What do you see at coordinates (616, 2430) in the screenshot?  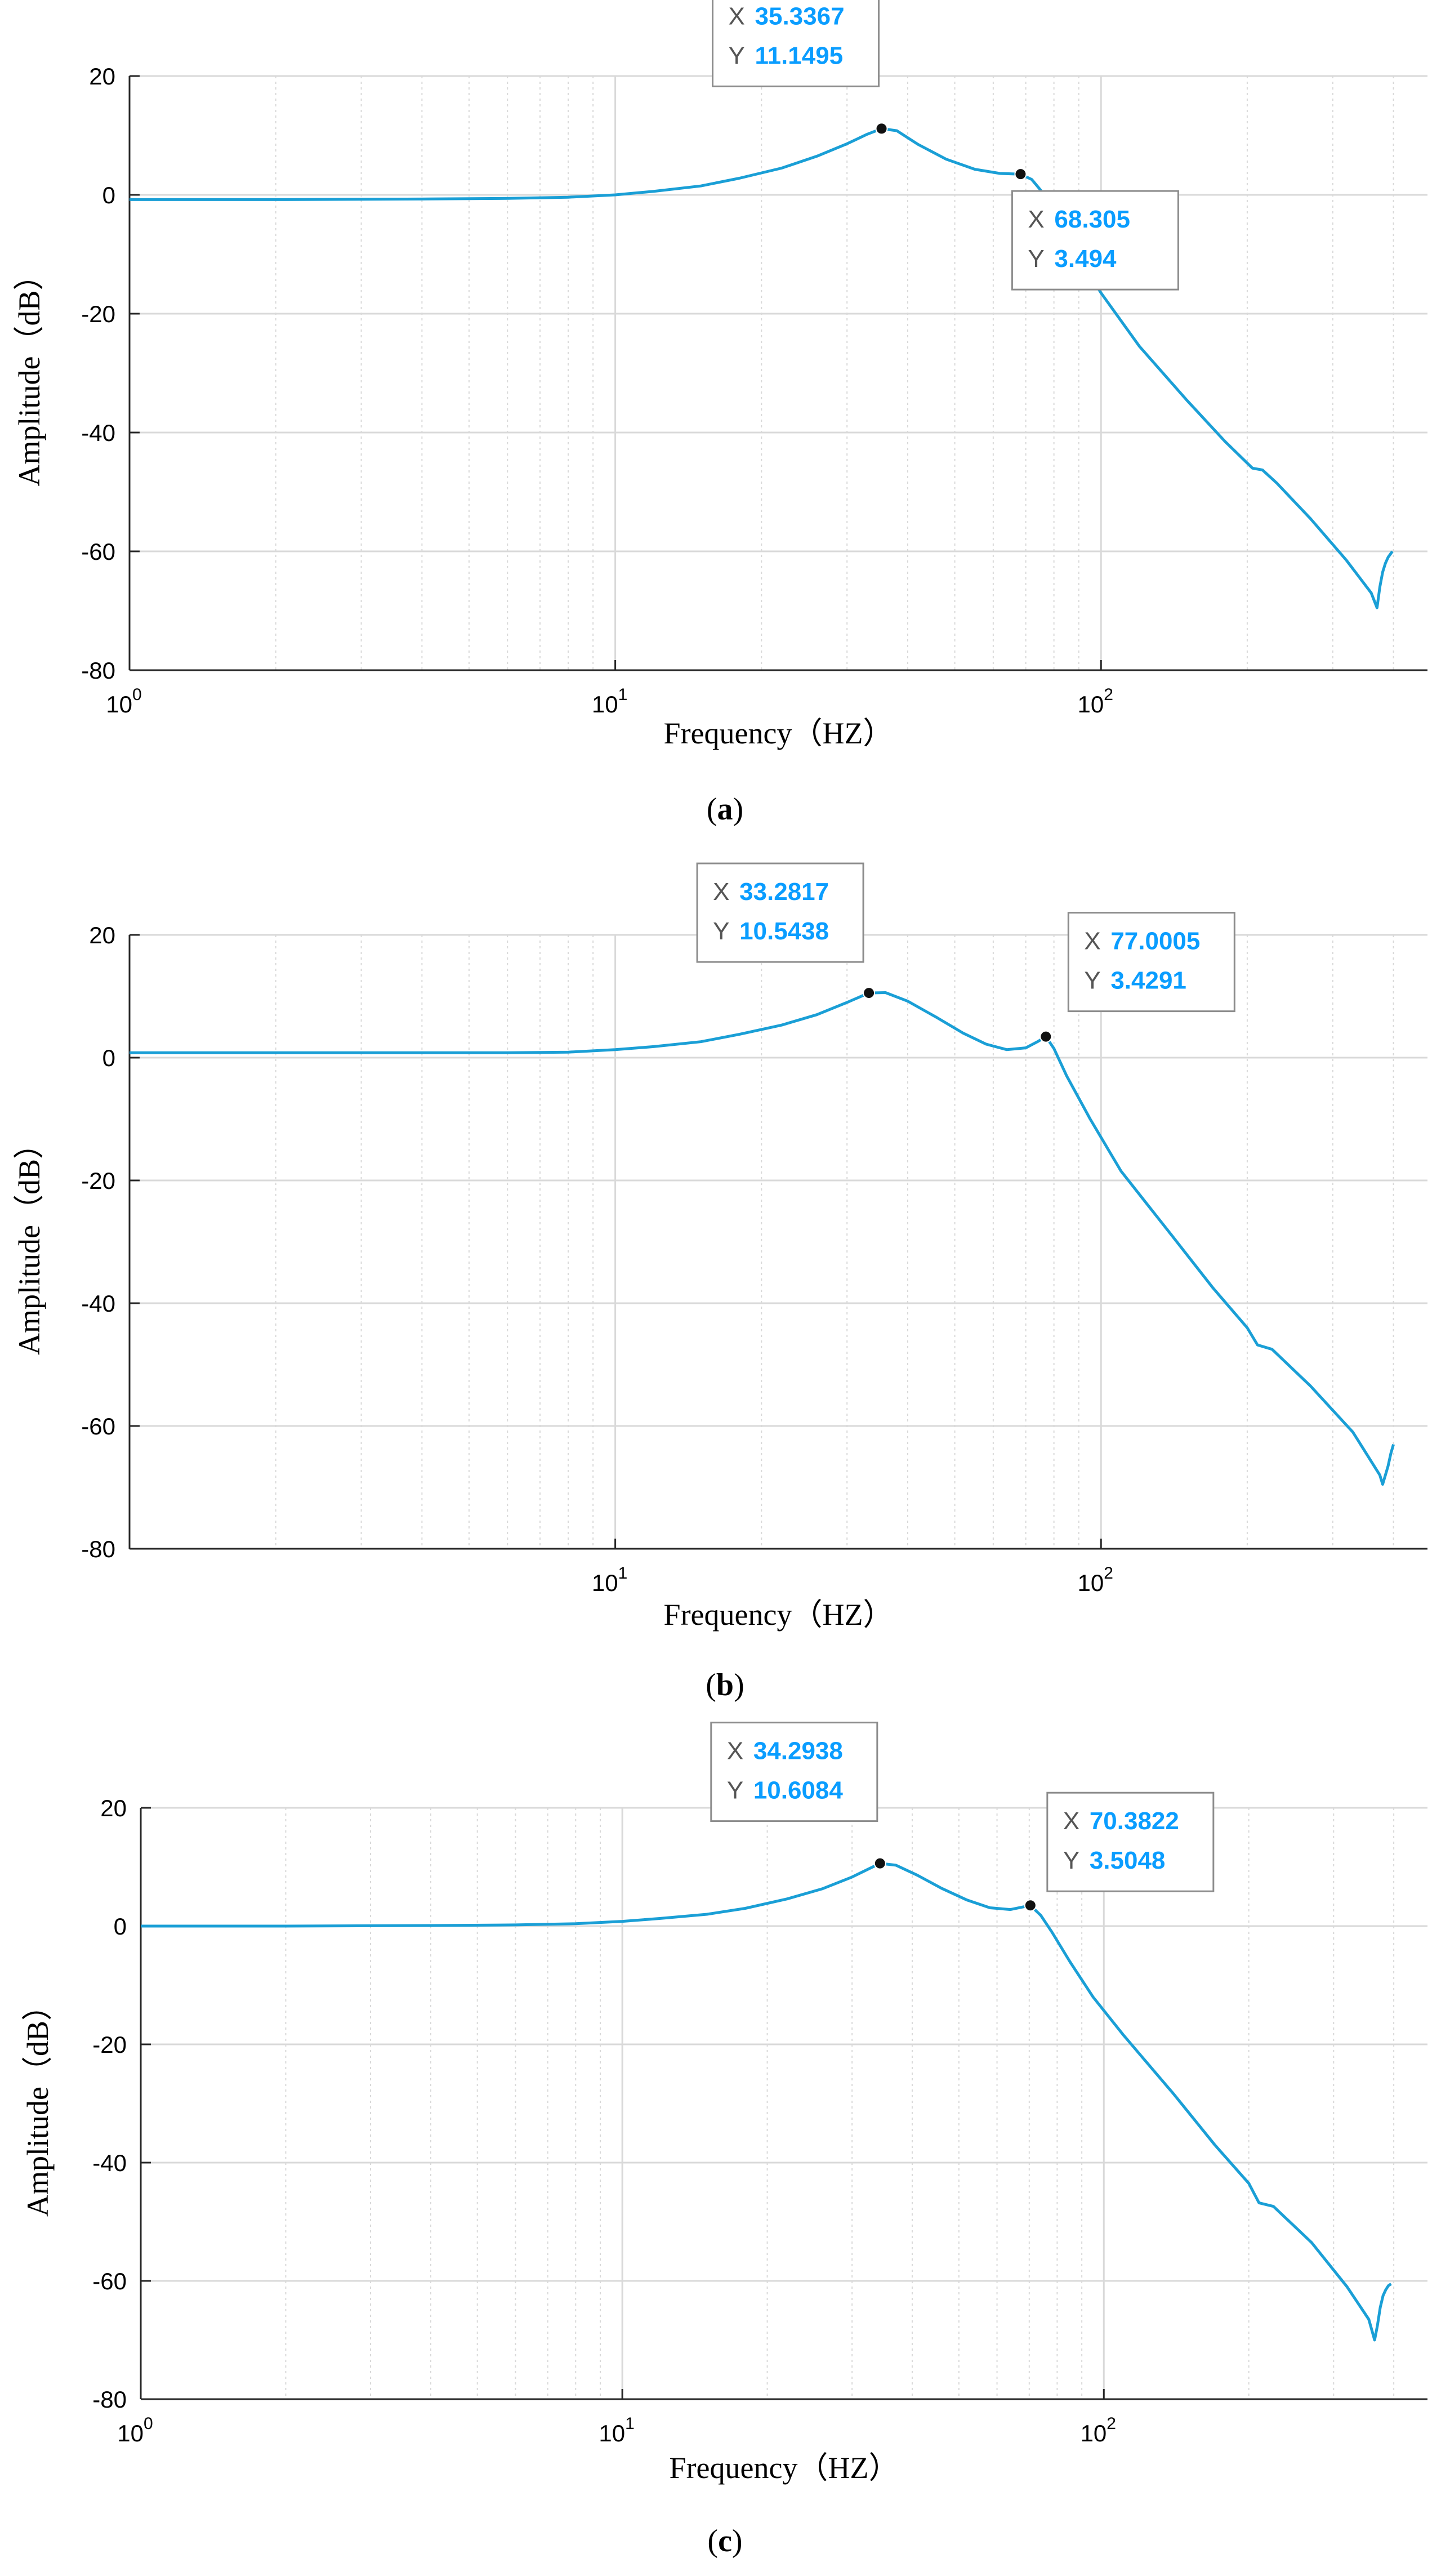 I see `chart-c-x-tick-label: 10¹` at bounding box center [616, 2430].